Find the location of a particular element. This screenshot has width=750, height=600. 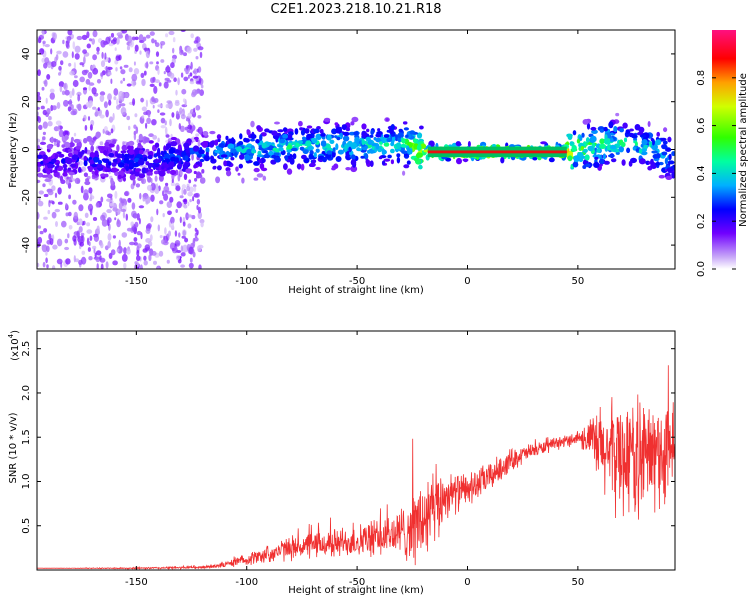

snr-y-tick-label: 1.0 is located at coordinates (26, 482).